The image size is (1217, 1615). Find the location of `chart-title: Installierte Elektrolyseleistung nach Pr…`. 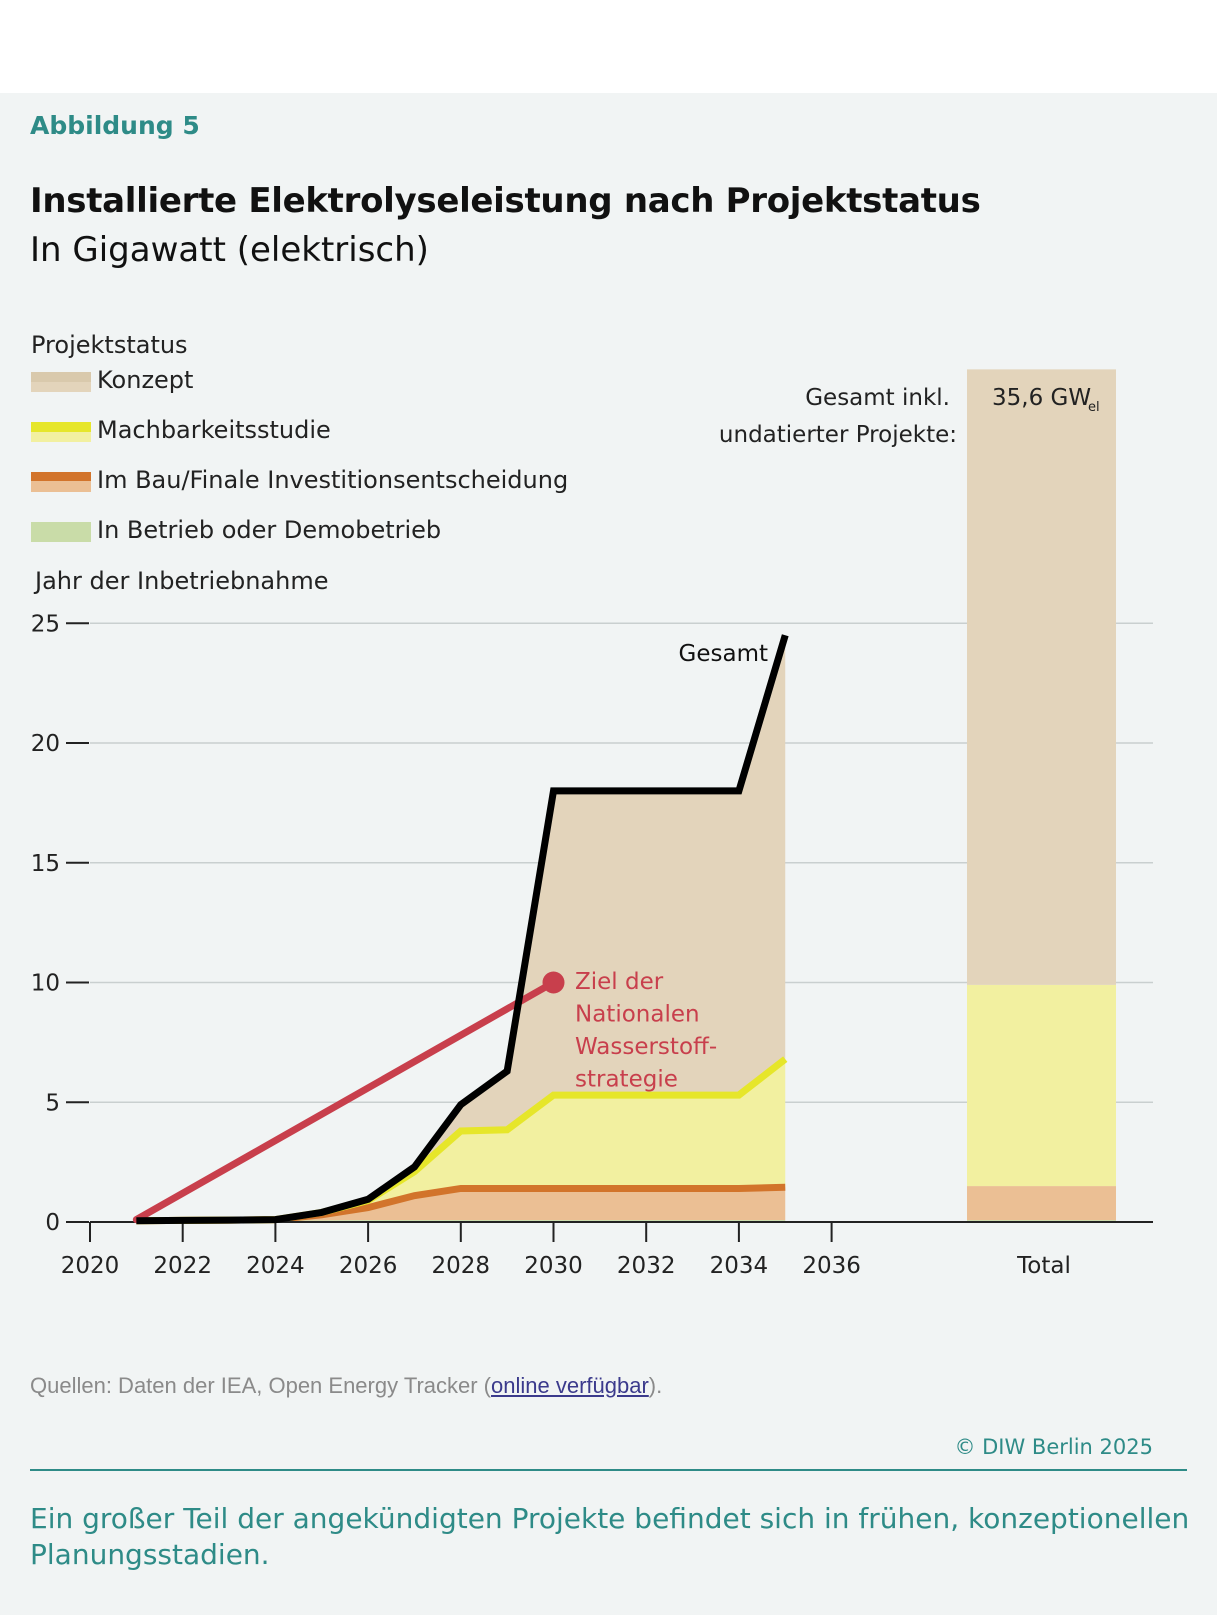

chart-title: Installierte Elektrolyseleistung nach Pr… is located at coordinates (505, 201).